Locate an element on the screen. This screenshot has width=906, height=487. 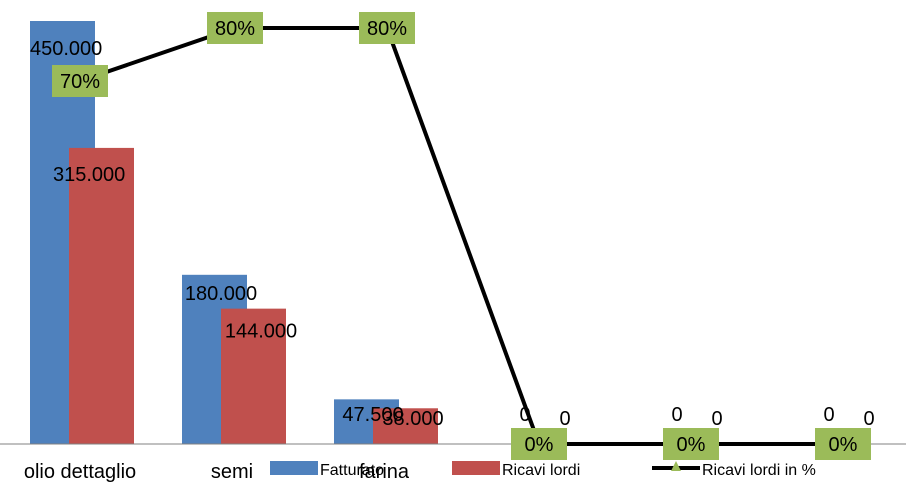
data-label-fatturato-5: 0 is located at coordinates (828, 415).